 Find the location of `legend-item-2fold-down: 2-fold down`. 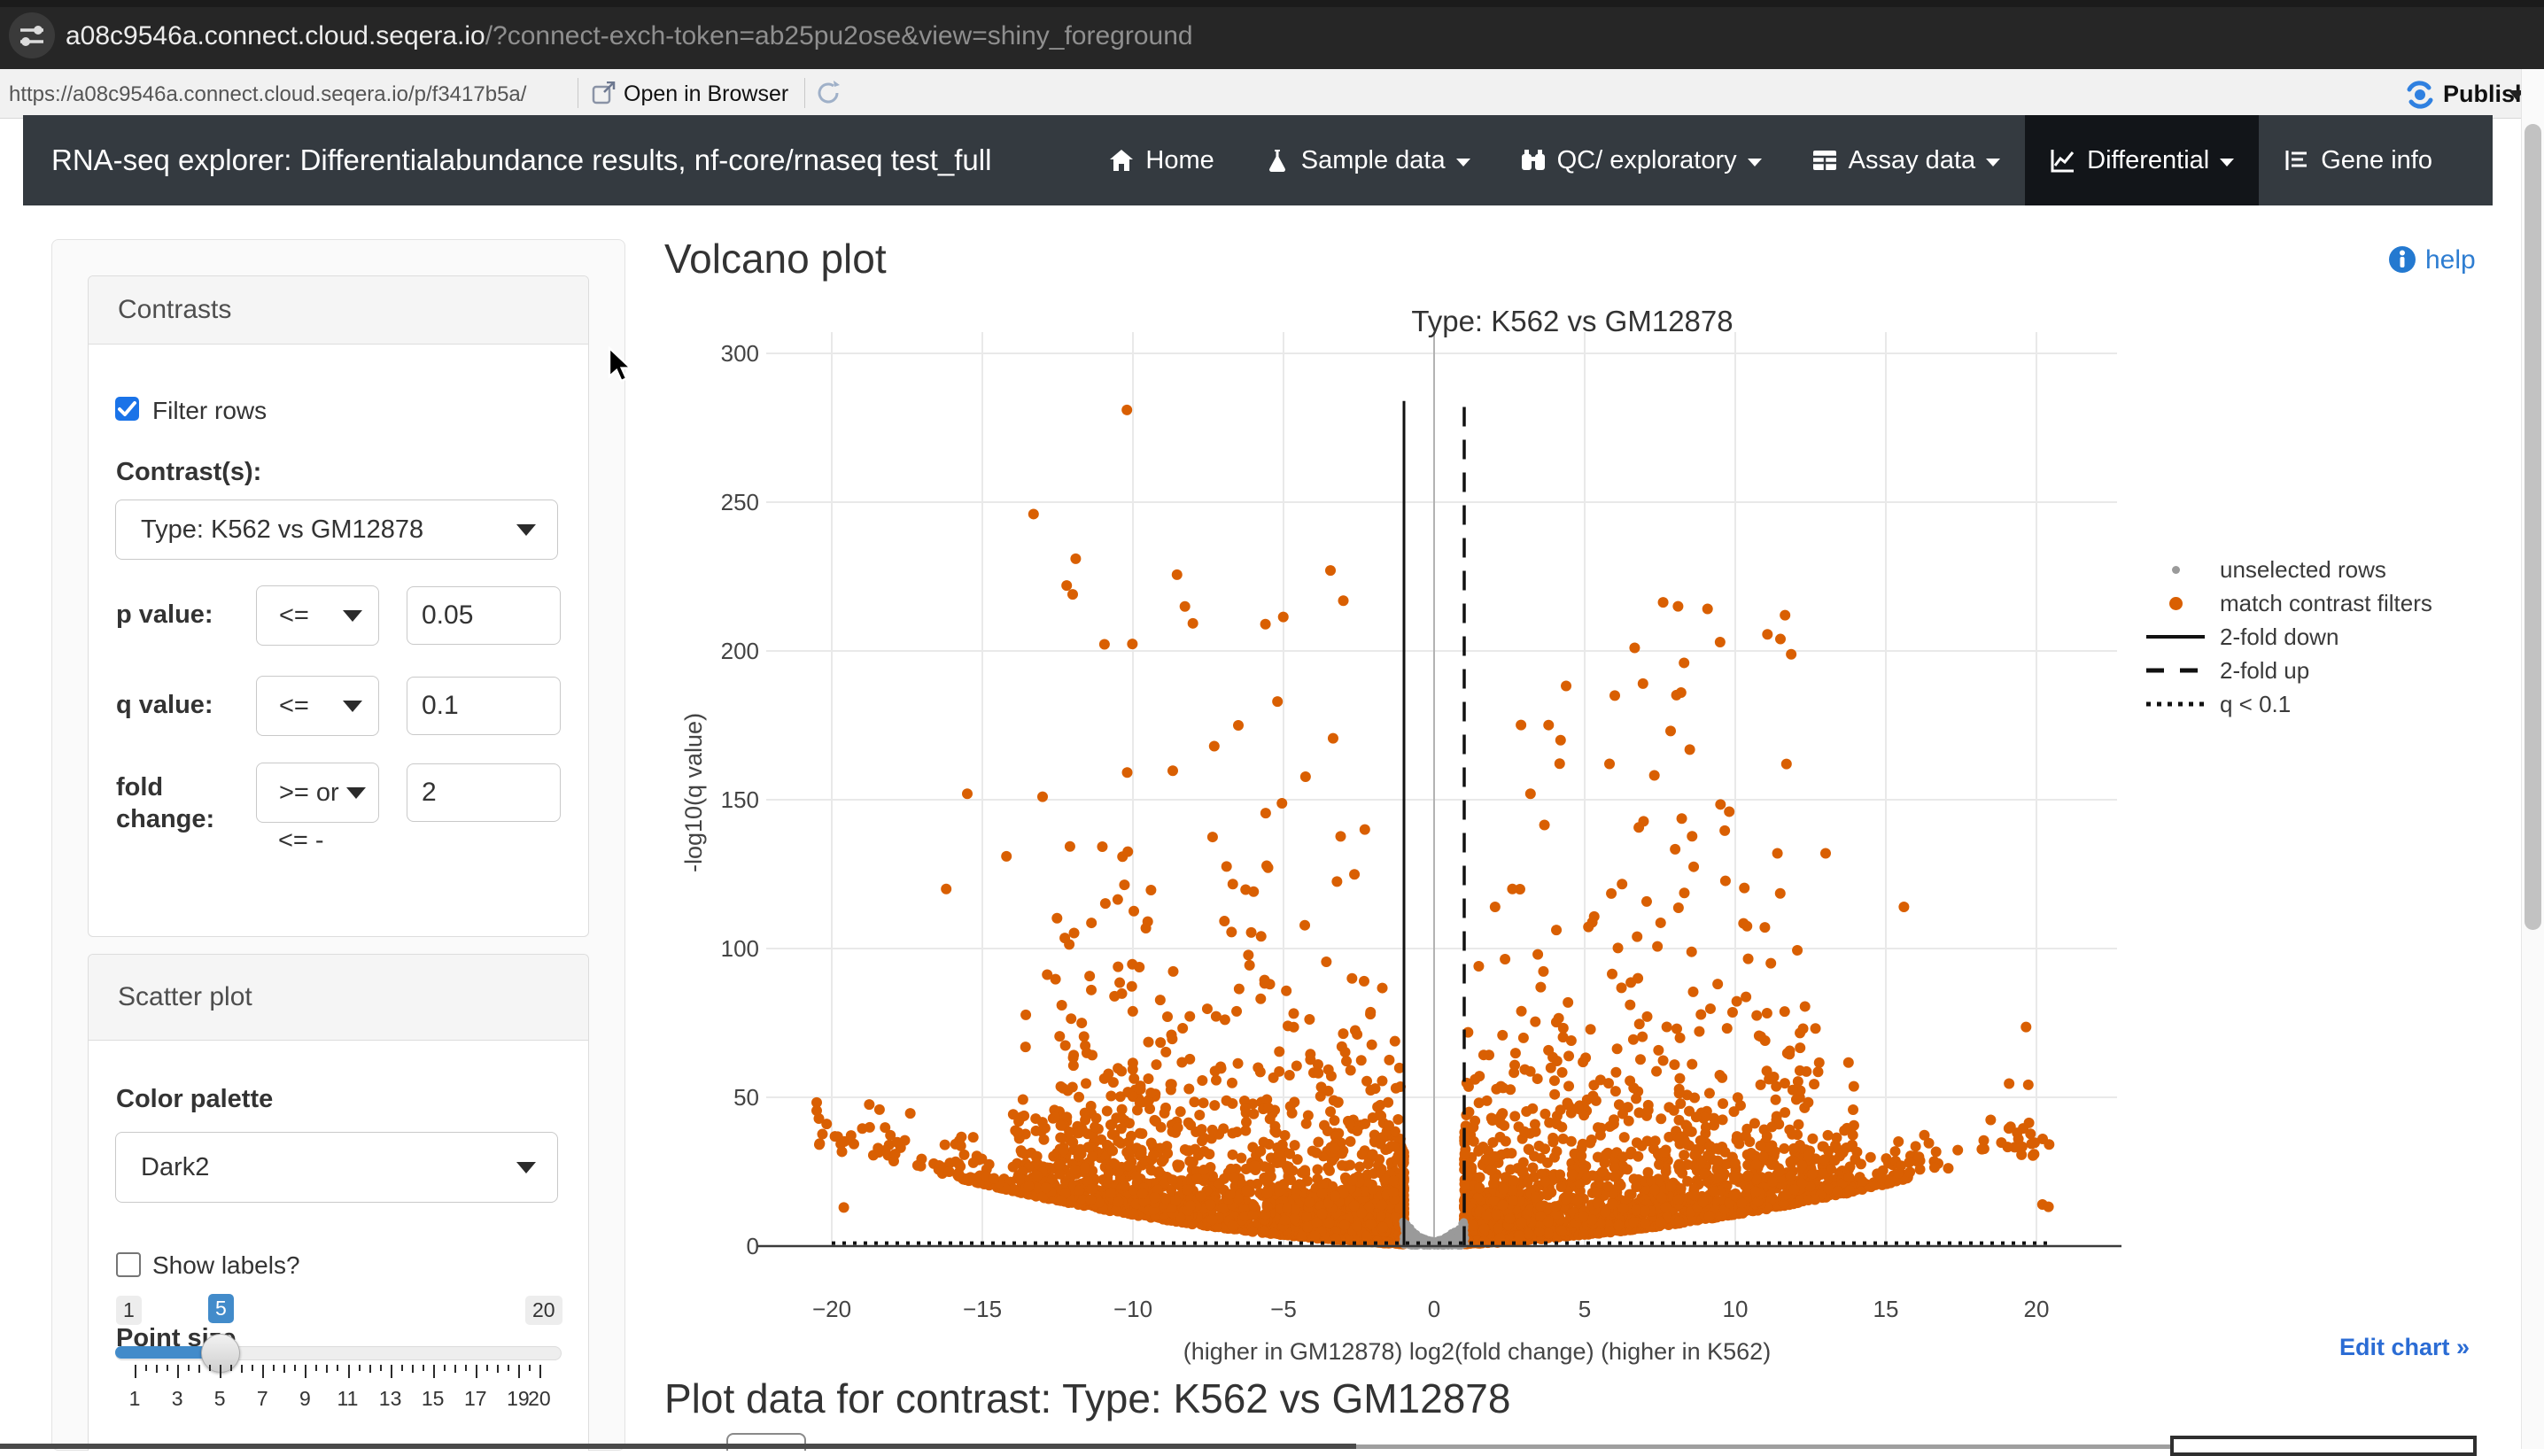

legend-item-2fold-down: 2-fold down is located at coordinates (2288, 637).